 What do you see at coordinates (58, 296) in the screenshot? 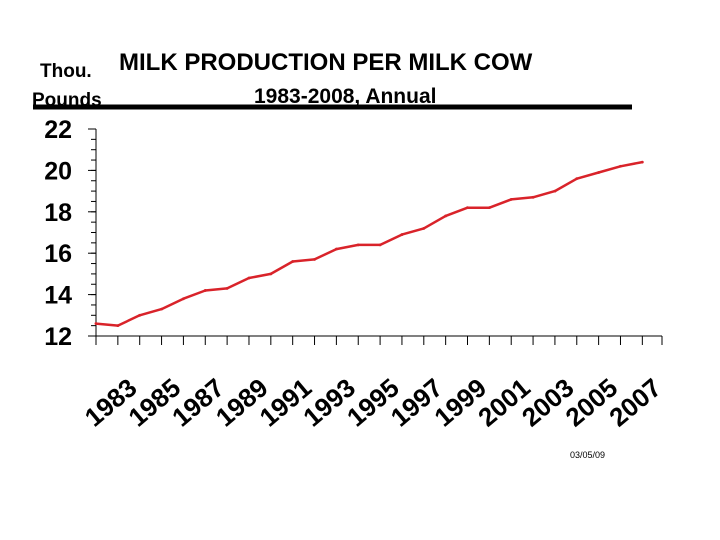
I see `y-tick-label: 14` at bounding box center [58, 296].